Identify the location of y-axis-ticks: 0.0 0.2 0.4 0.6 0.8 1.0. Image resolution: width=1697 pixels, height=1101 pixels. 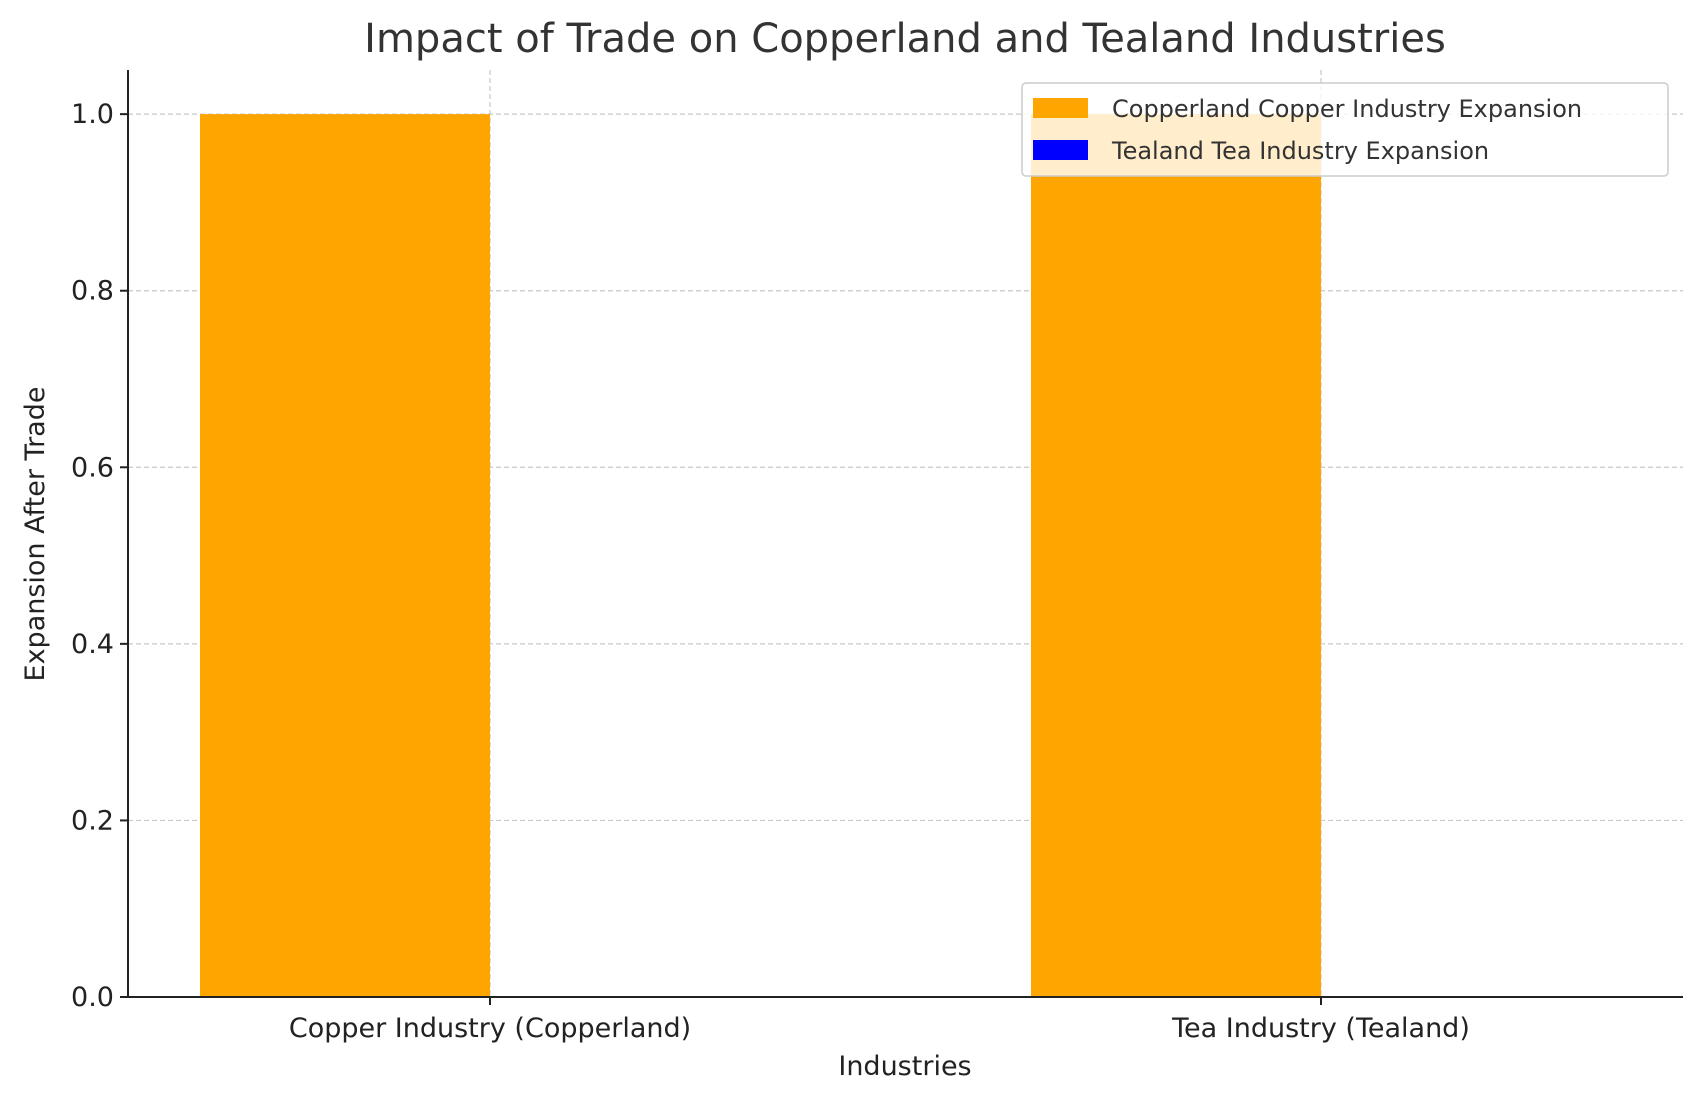
(99, 556).